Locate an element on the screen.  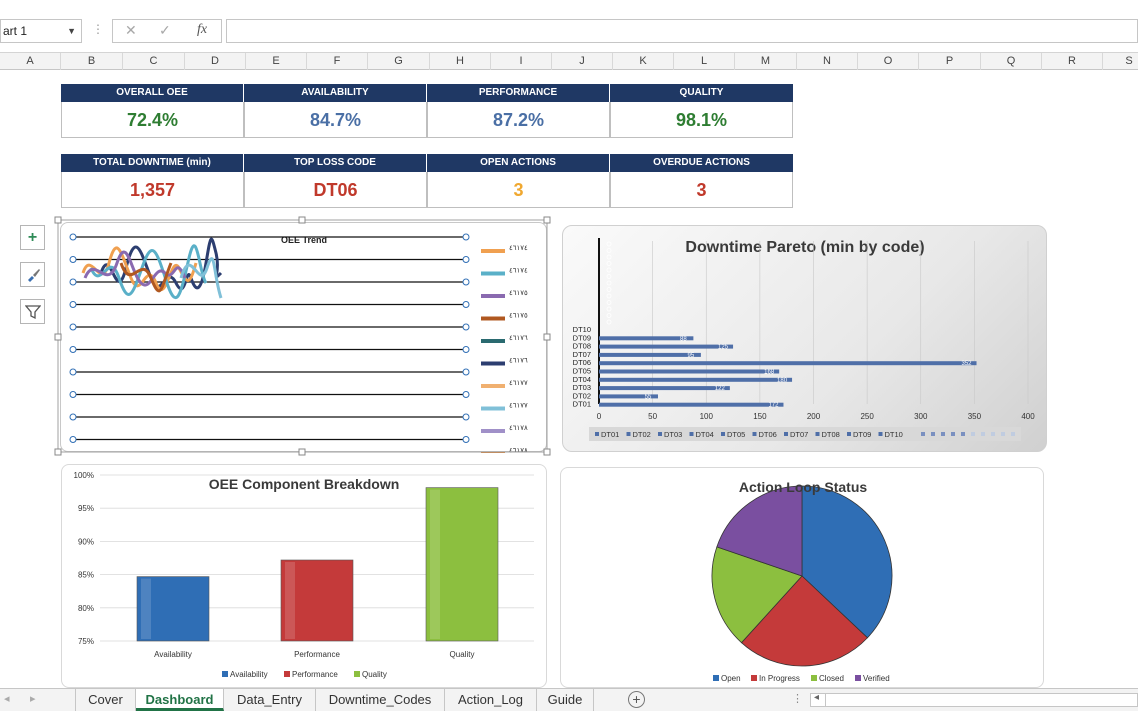
name-box: art 1 ▼ is located at coordinates (41, 31).